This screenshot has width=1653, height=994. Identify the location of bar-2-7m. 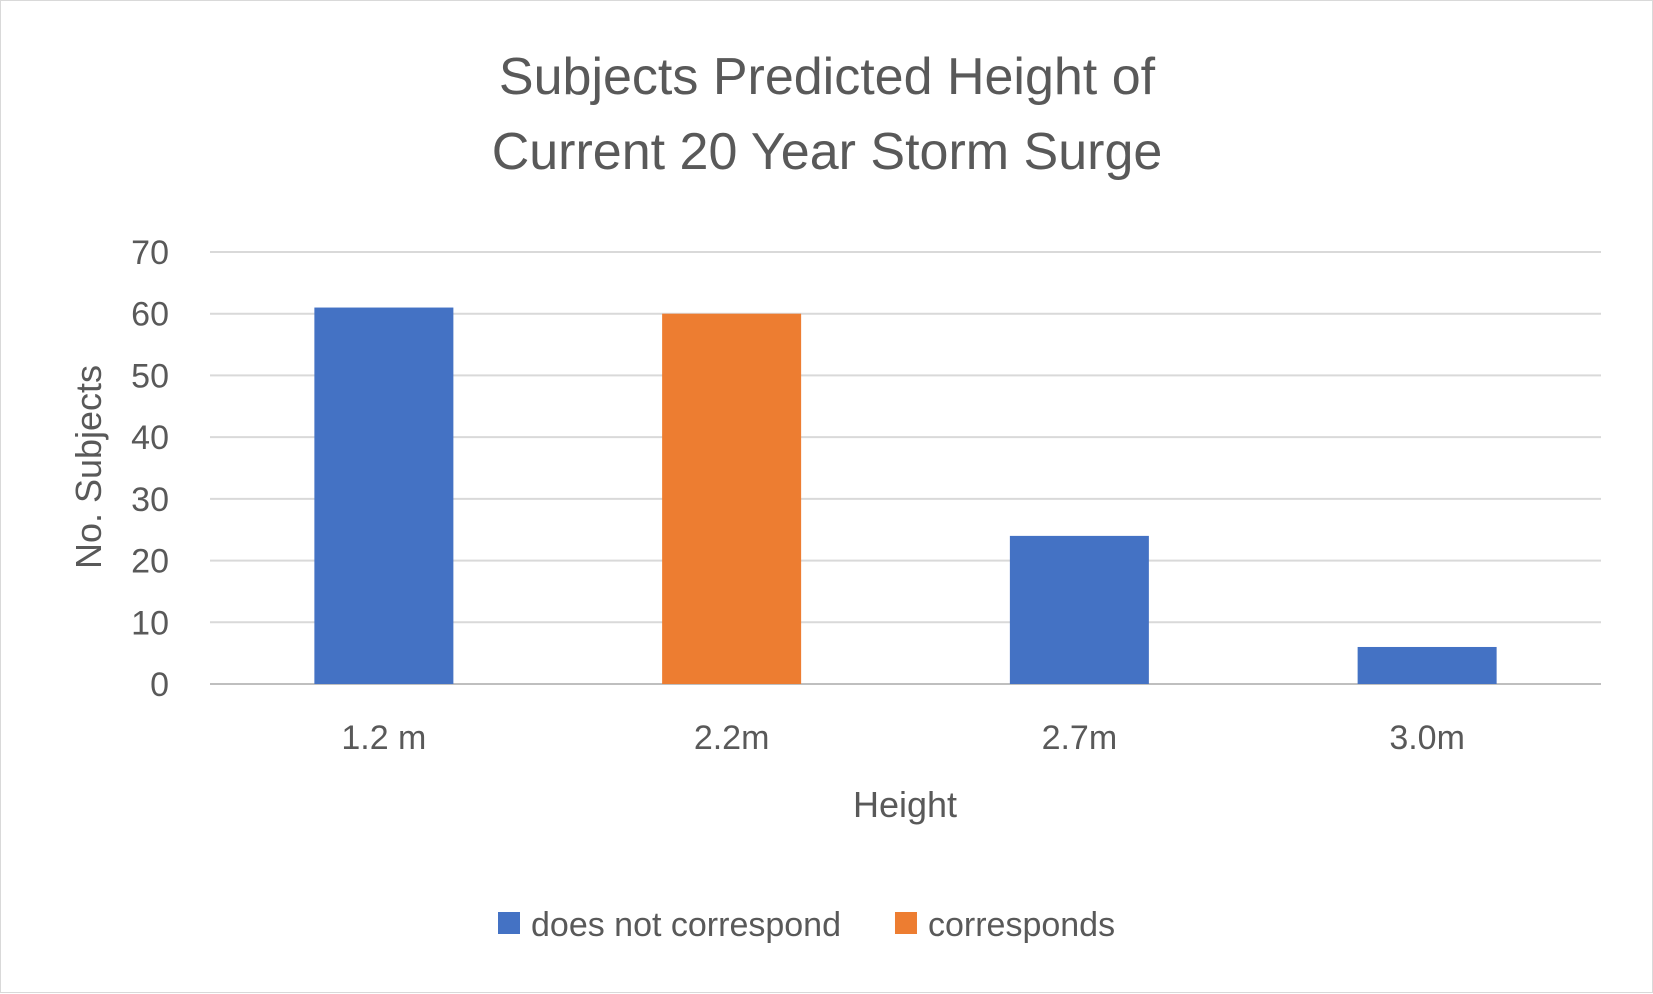
(1079, 609).